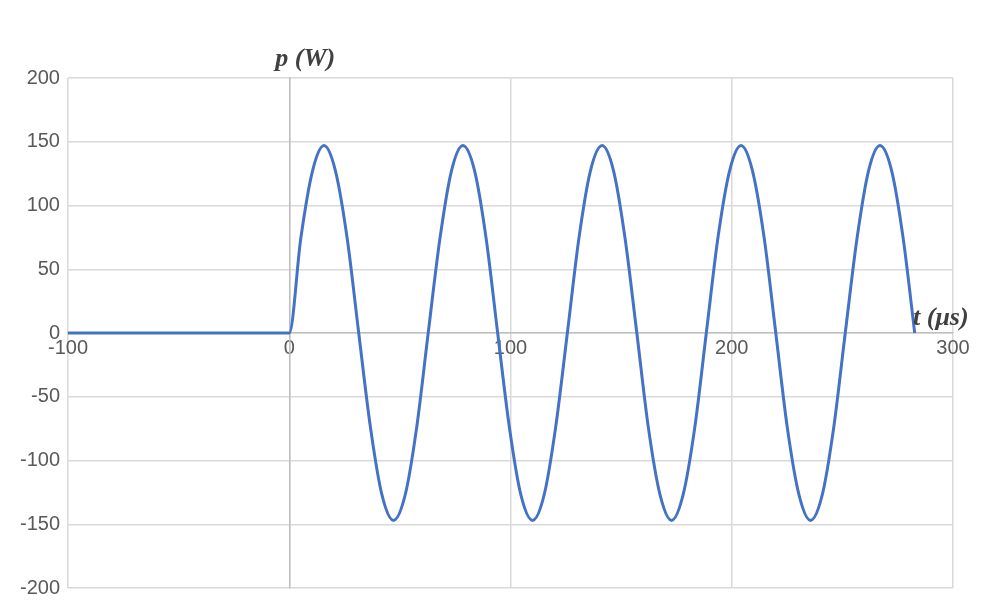 The height and width of the screenshot is (607, 1002). I want to click on y-tick-label: -200, so click(39, 586).